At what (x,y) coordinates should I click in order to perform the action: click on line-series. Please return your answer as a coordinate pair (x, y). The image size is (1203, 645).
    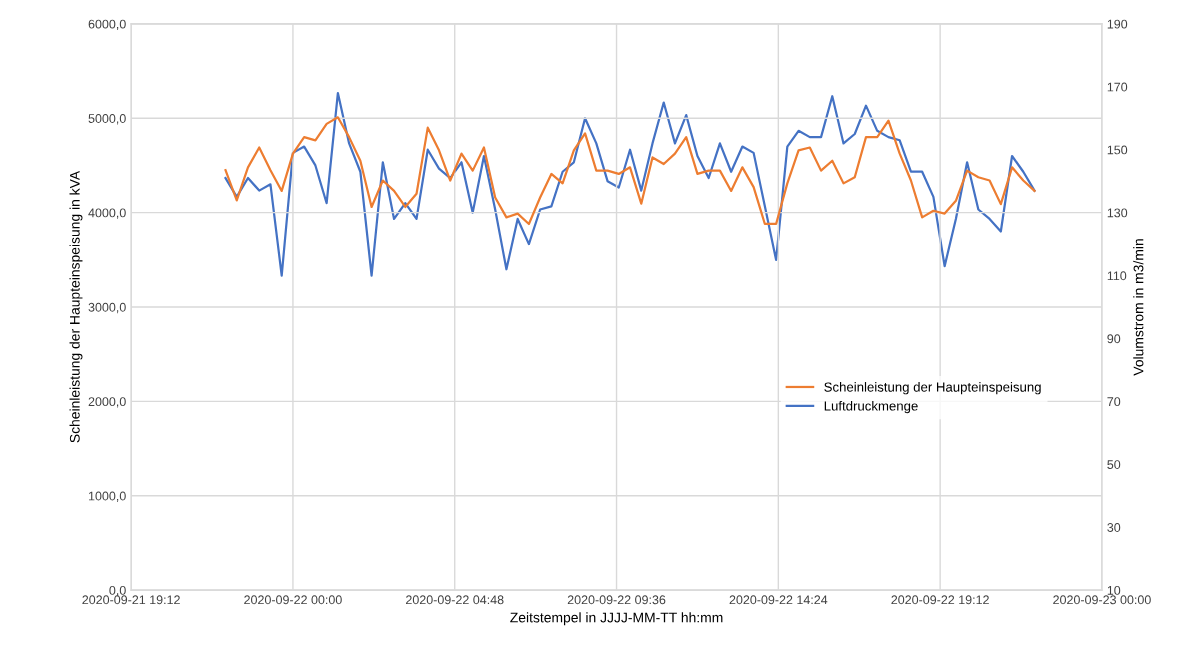
    Looking at the image, I should click on (630, 171).